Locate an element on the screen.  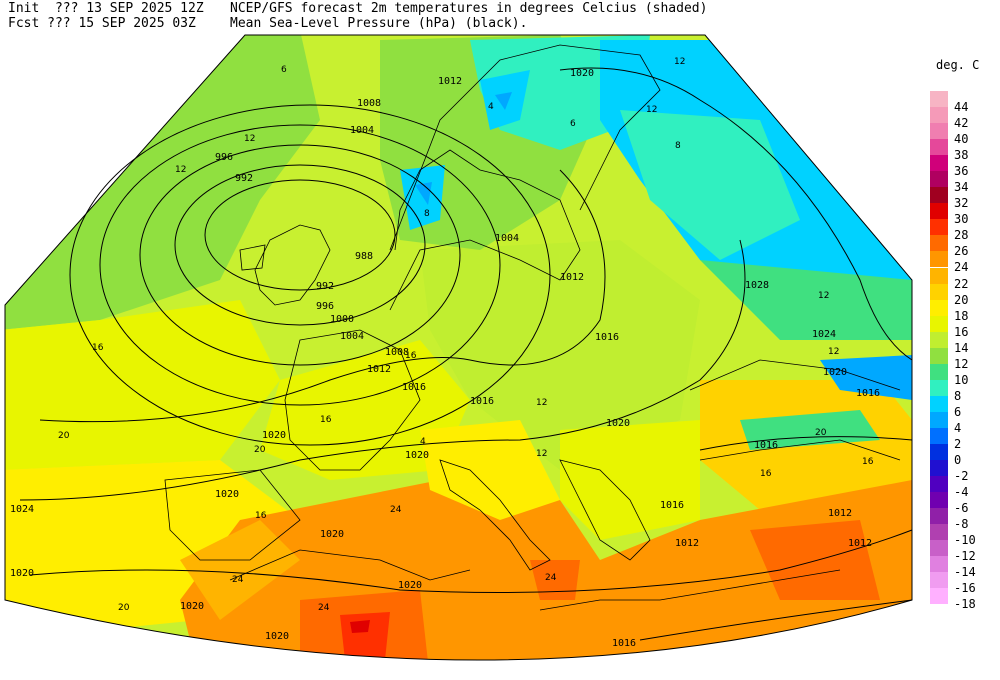
isobar-label: 1000 is located at coordinates (342, 319).